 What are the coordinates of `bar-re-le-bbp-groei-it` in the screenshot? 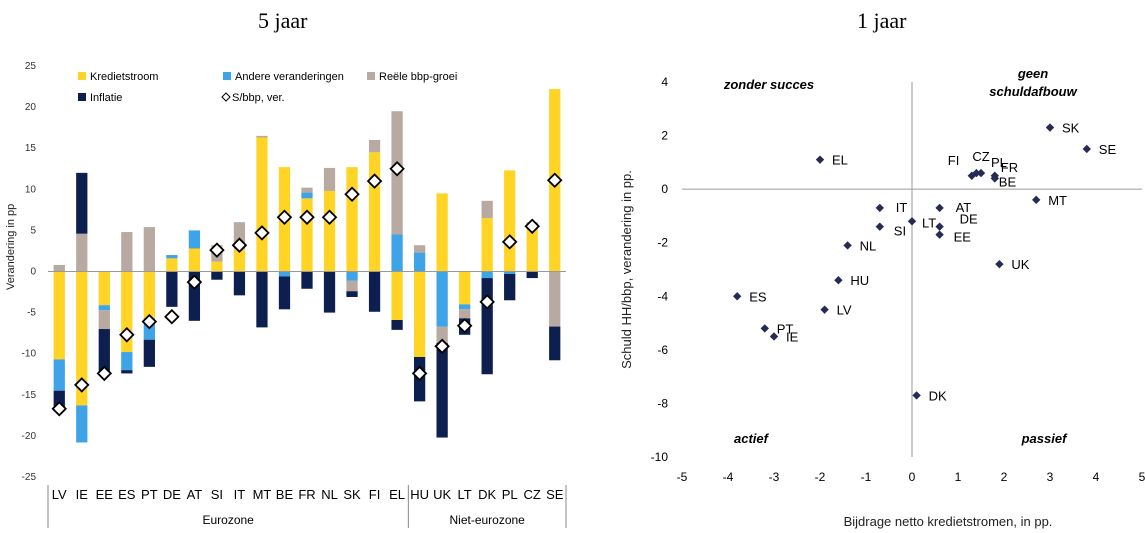 It's located at (239, 236).